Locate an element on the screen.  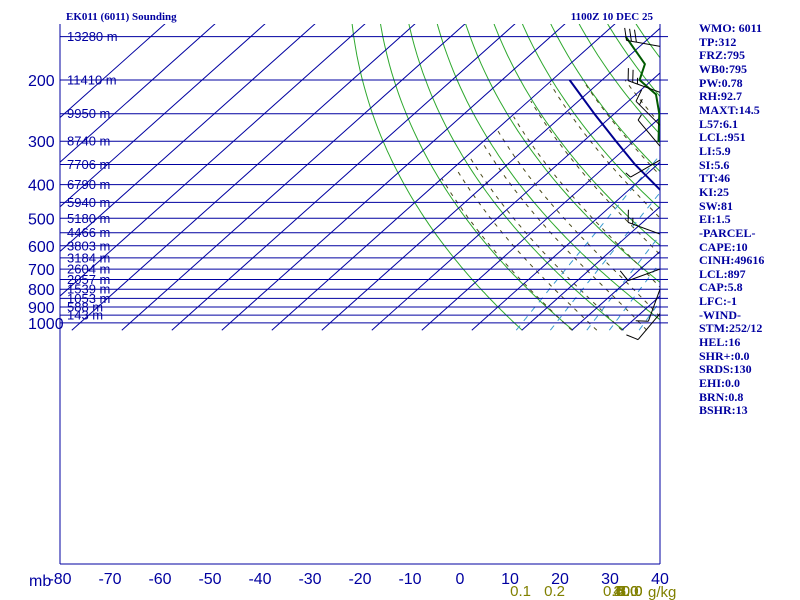
temperature-tick-label: -10 is located at coordinates (409, 579).